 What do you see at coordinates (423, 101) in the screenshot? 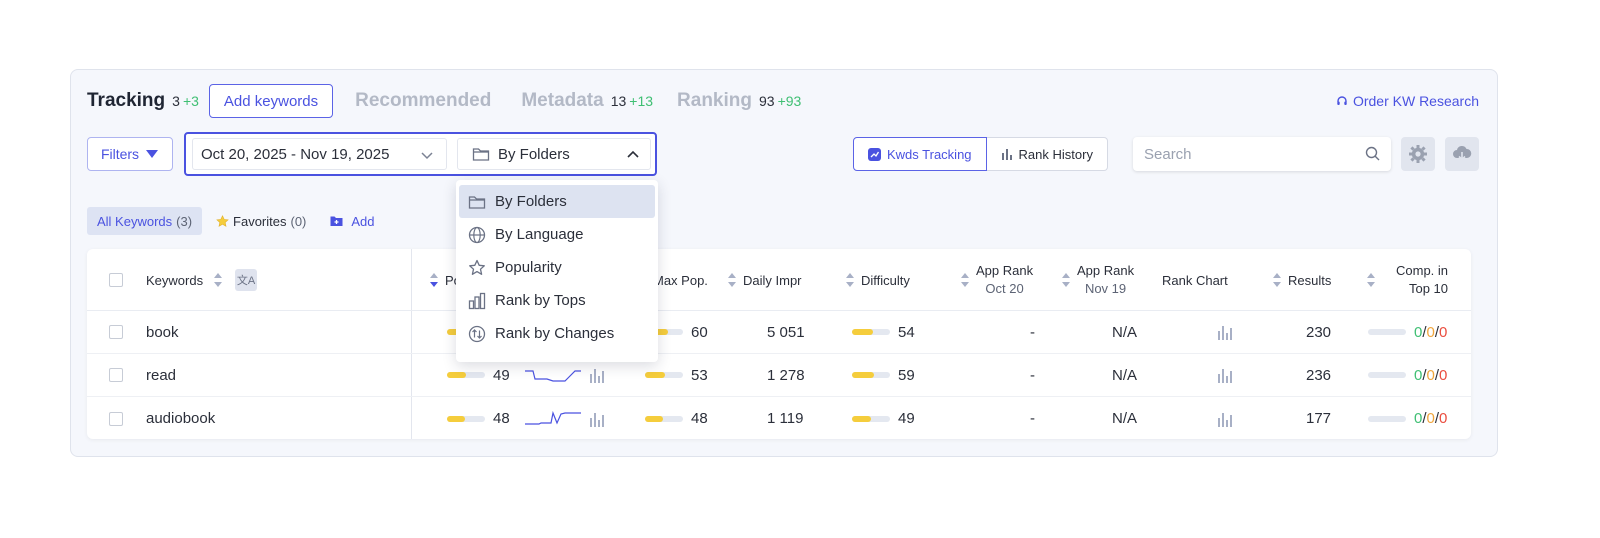
I see `tab-recommended: Recommended` at bounding box center [423, 101].